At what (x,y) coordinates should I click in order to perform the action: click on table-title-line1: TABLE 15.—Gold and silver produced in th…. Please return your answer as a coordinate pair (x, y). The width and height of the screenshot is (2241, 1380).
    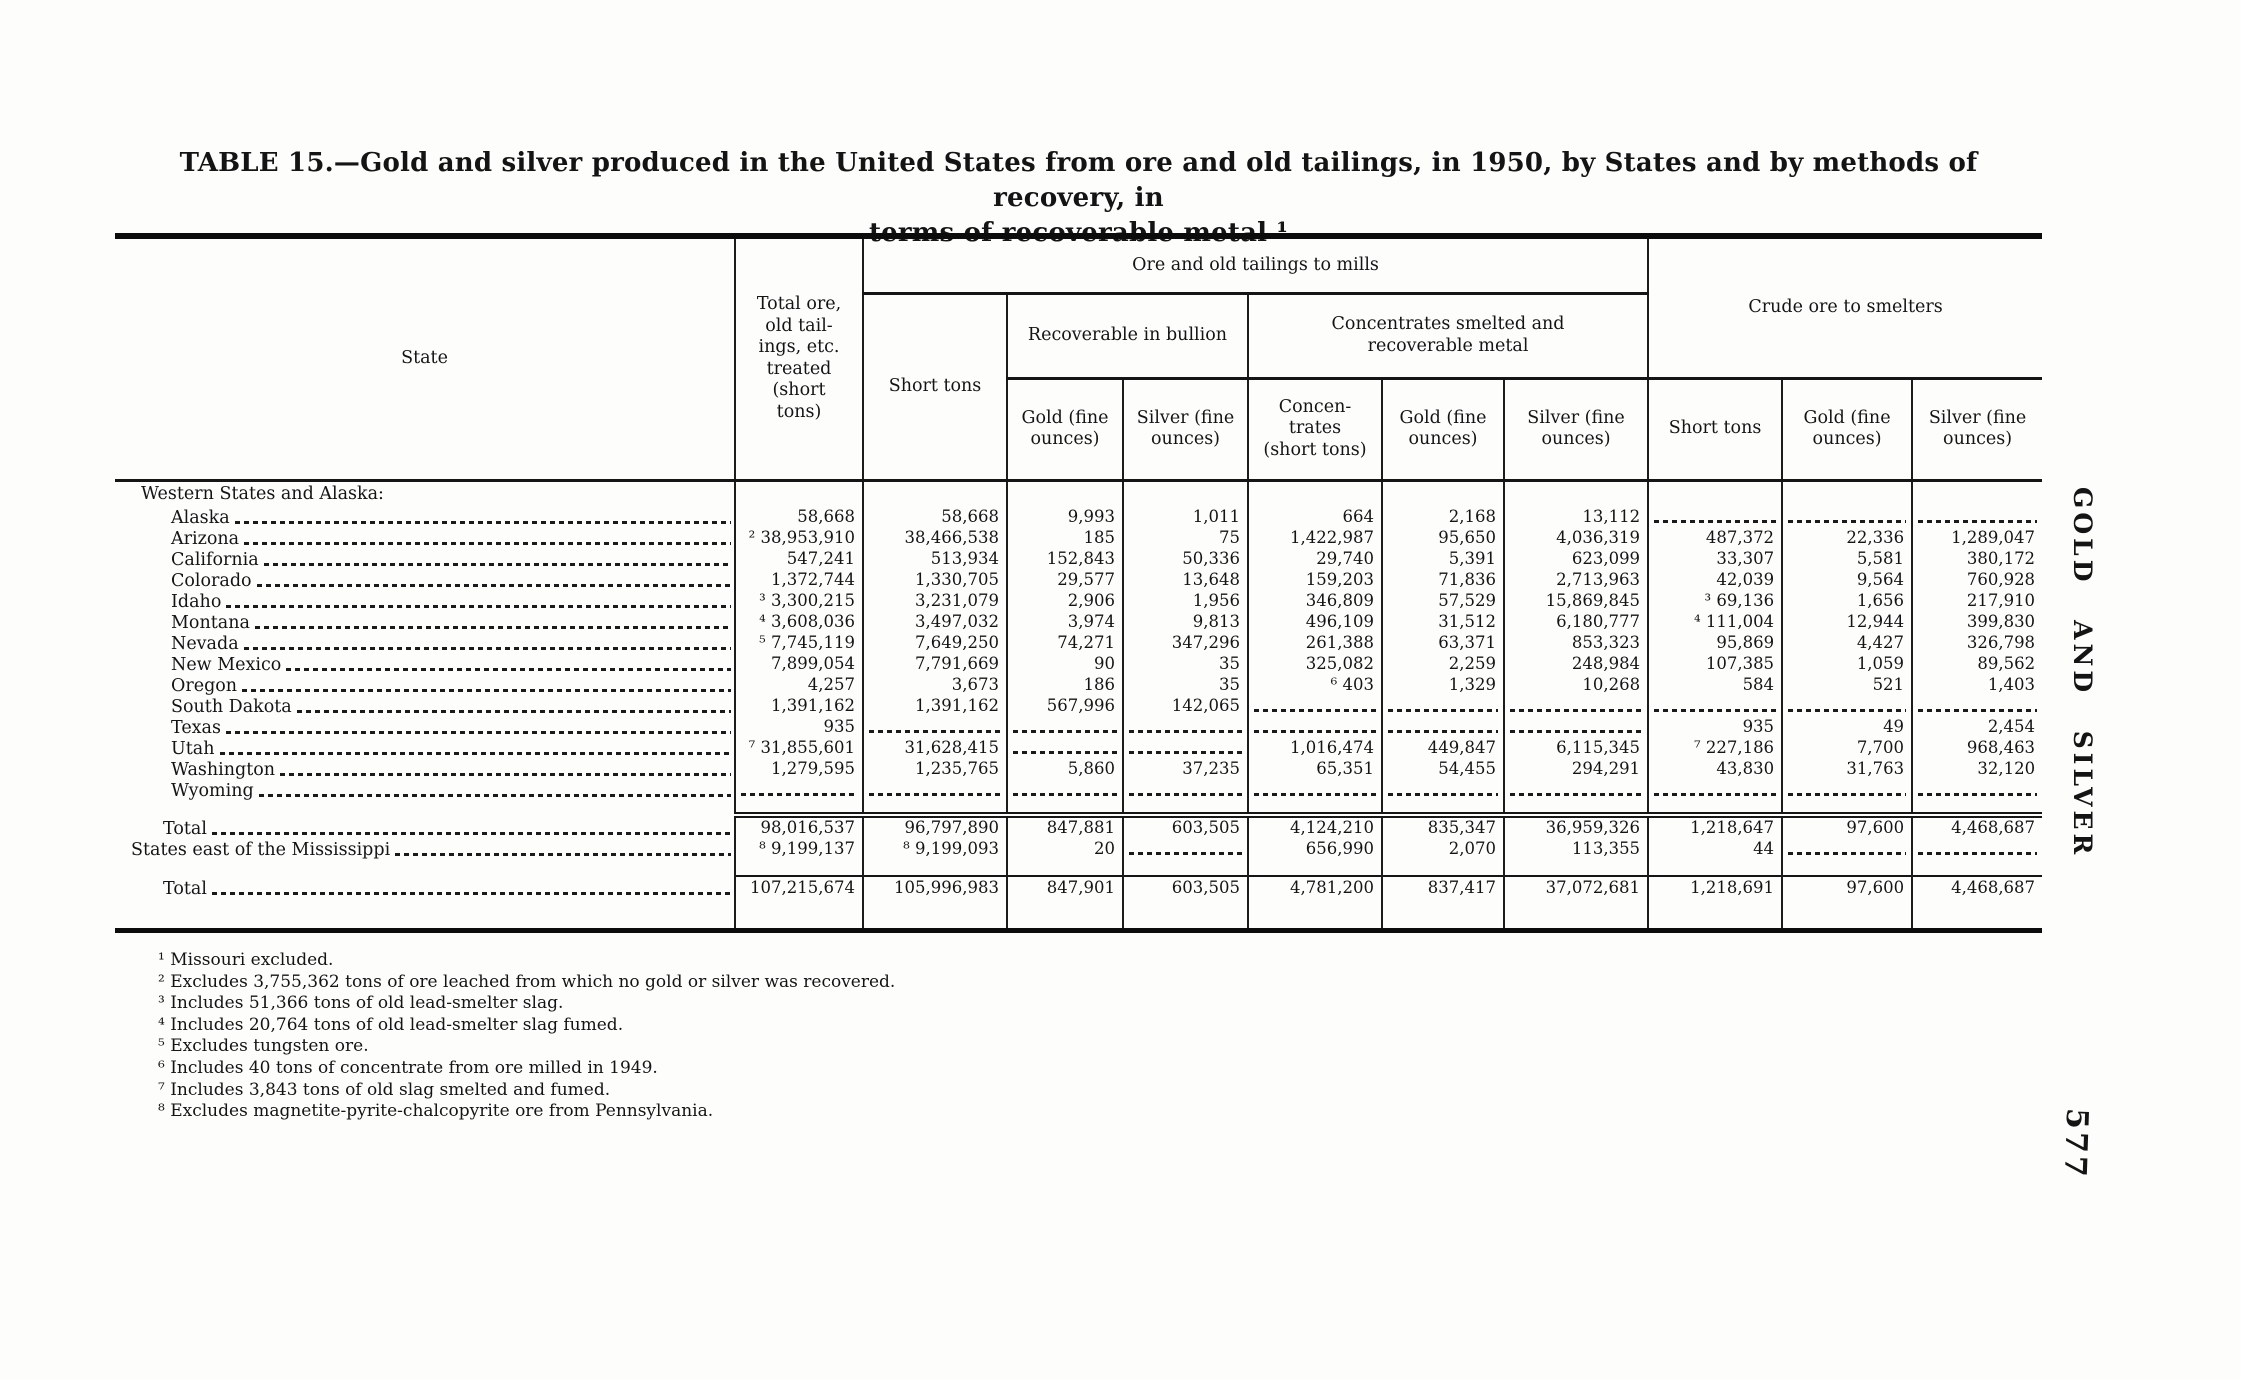
    Looking at the image, I should click on (1078, 180).